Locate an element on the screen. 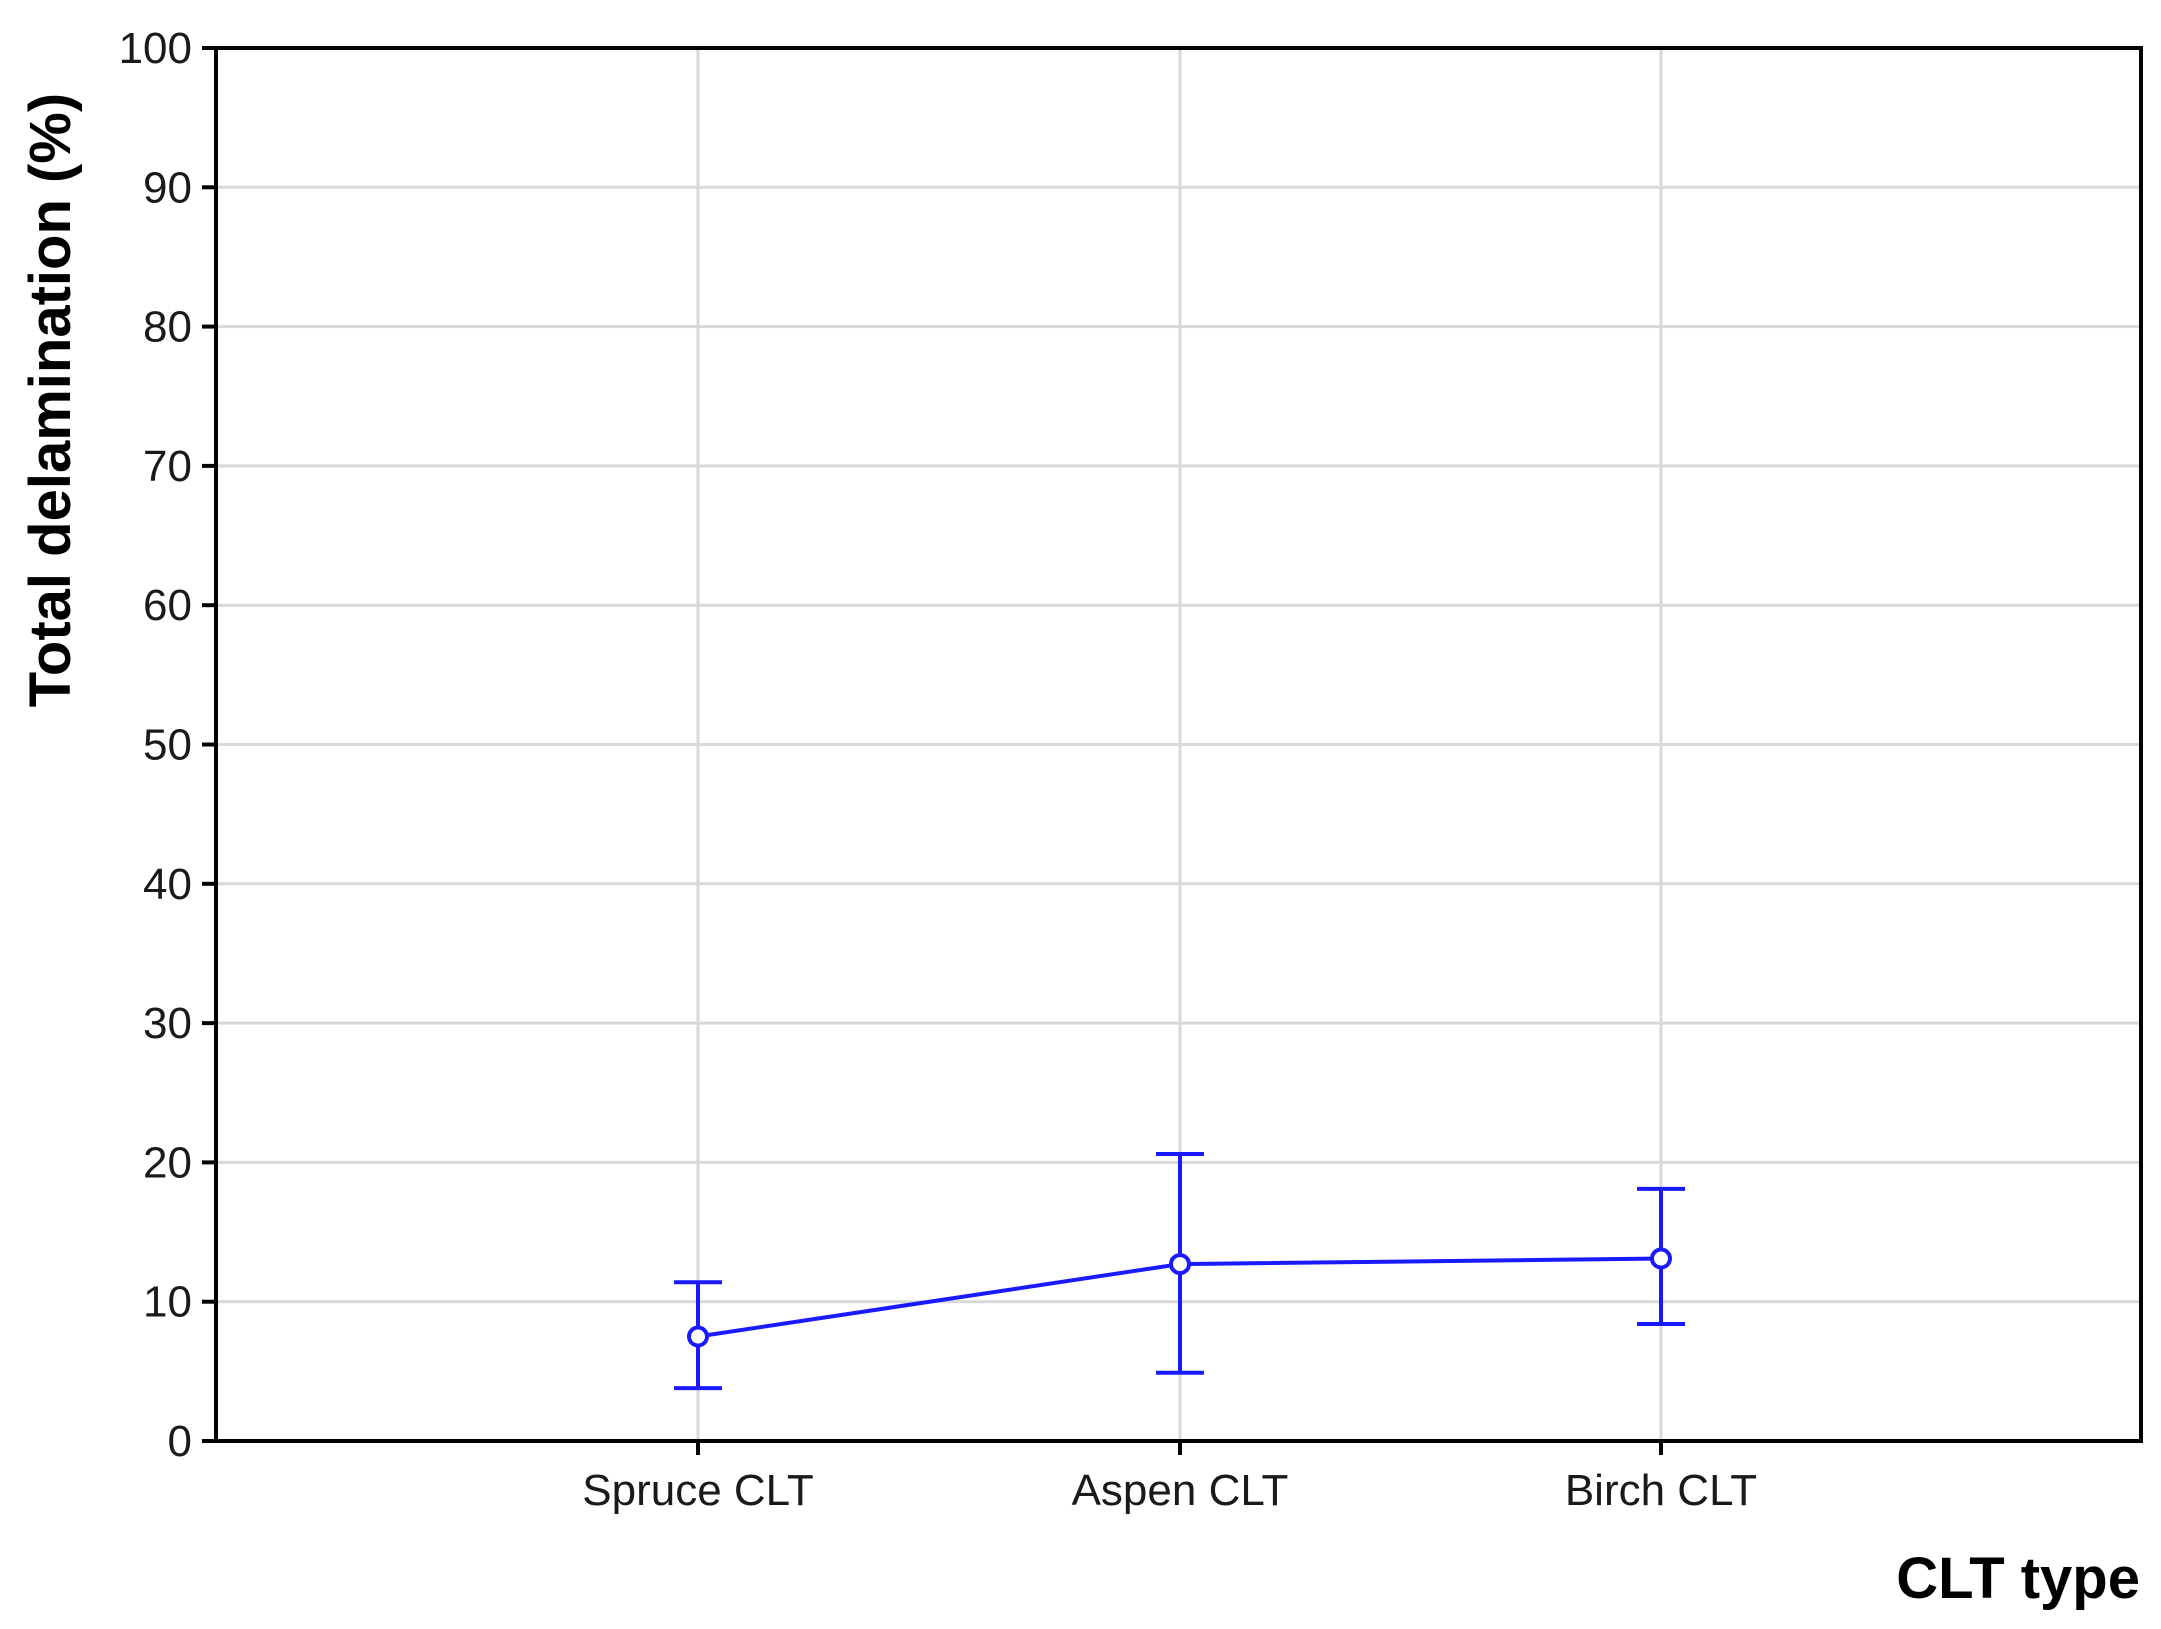 The image size is (2161, 1629). y-tick-label: 90 is located at coordinates (167, 187).